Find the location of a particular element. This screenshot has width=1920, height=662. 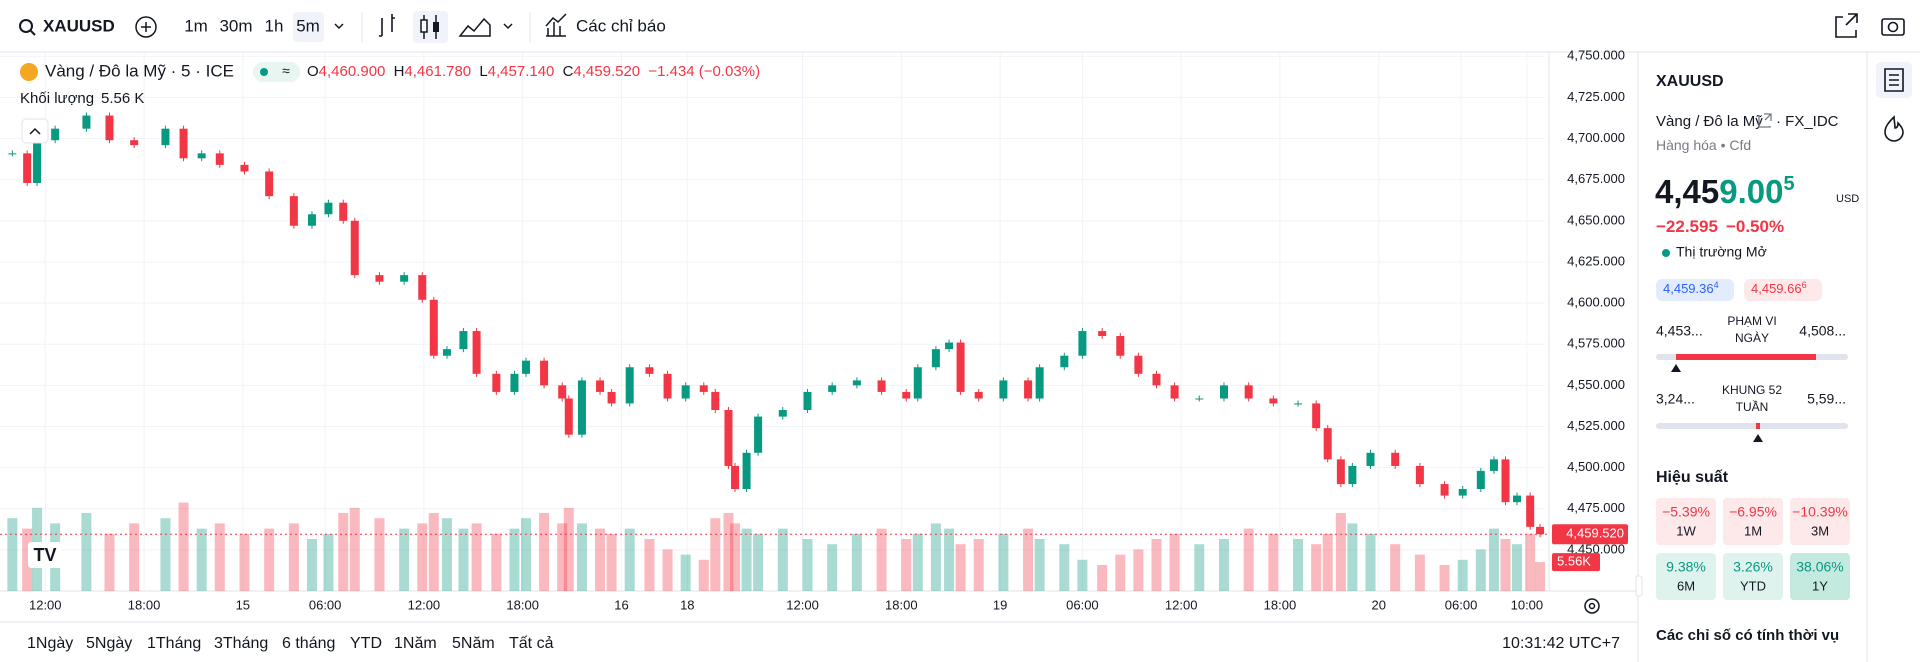

year-range-track is located at coordinates (1752, 426).